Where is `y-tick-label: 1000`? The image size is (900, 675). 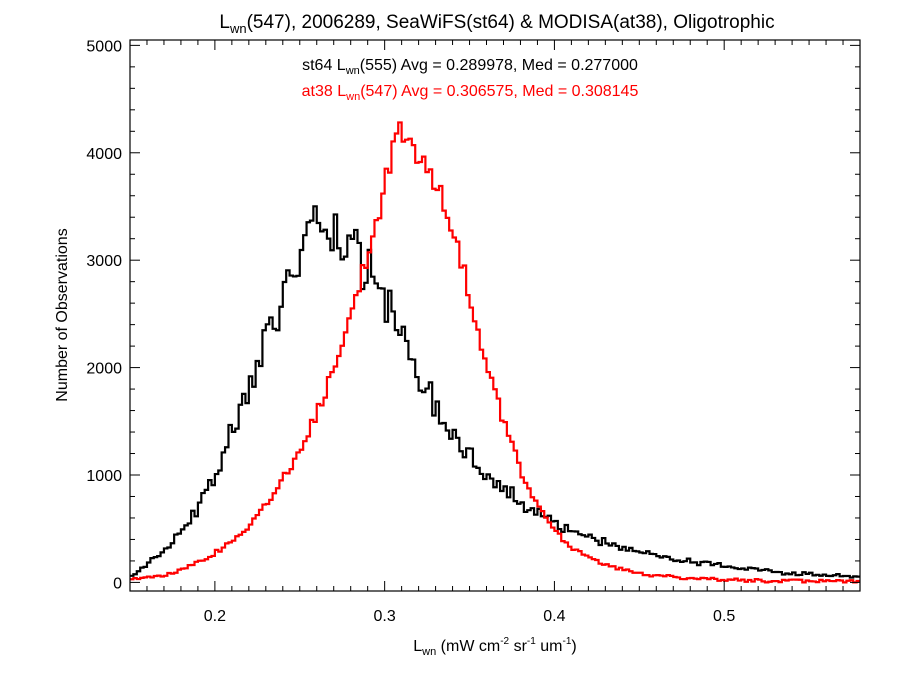 y-tick-label: 1000 is located at coordinates (104, 476).